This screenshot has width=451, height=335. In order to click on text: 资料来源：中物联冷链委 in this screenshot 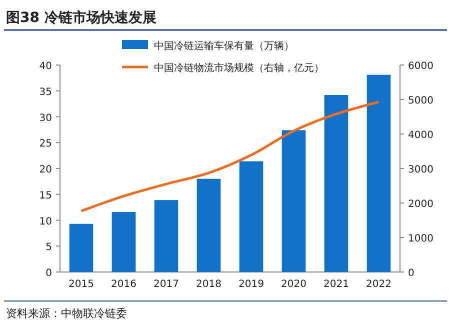, I will do `click(66, 313)`.